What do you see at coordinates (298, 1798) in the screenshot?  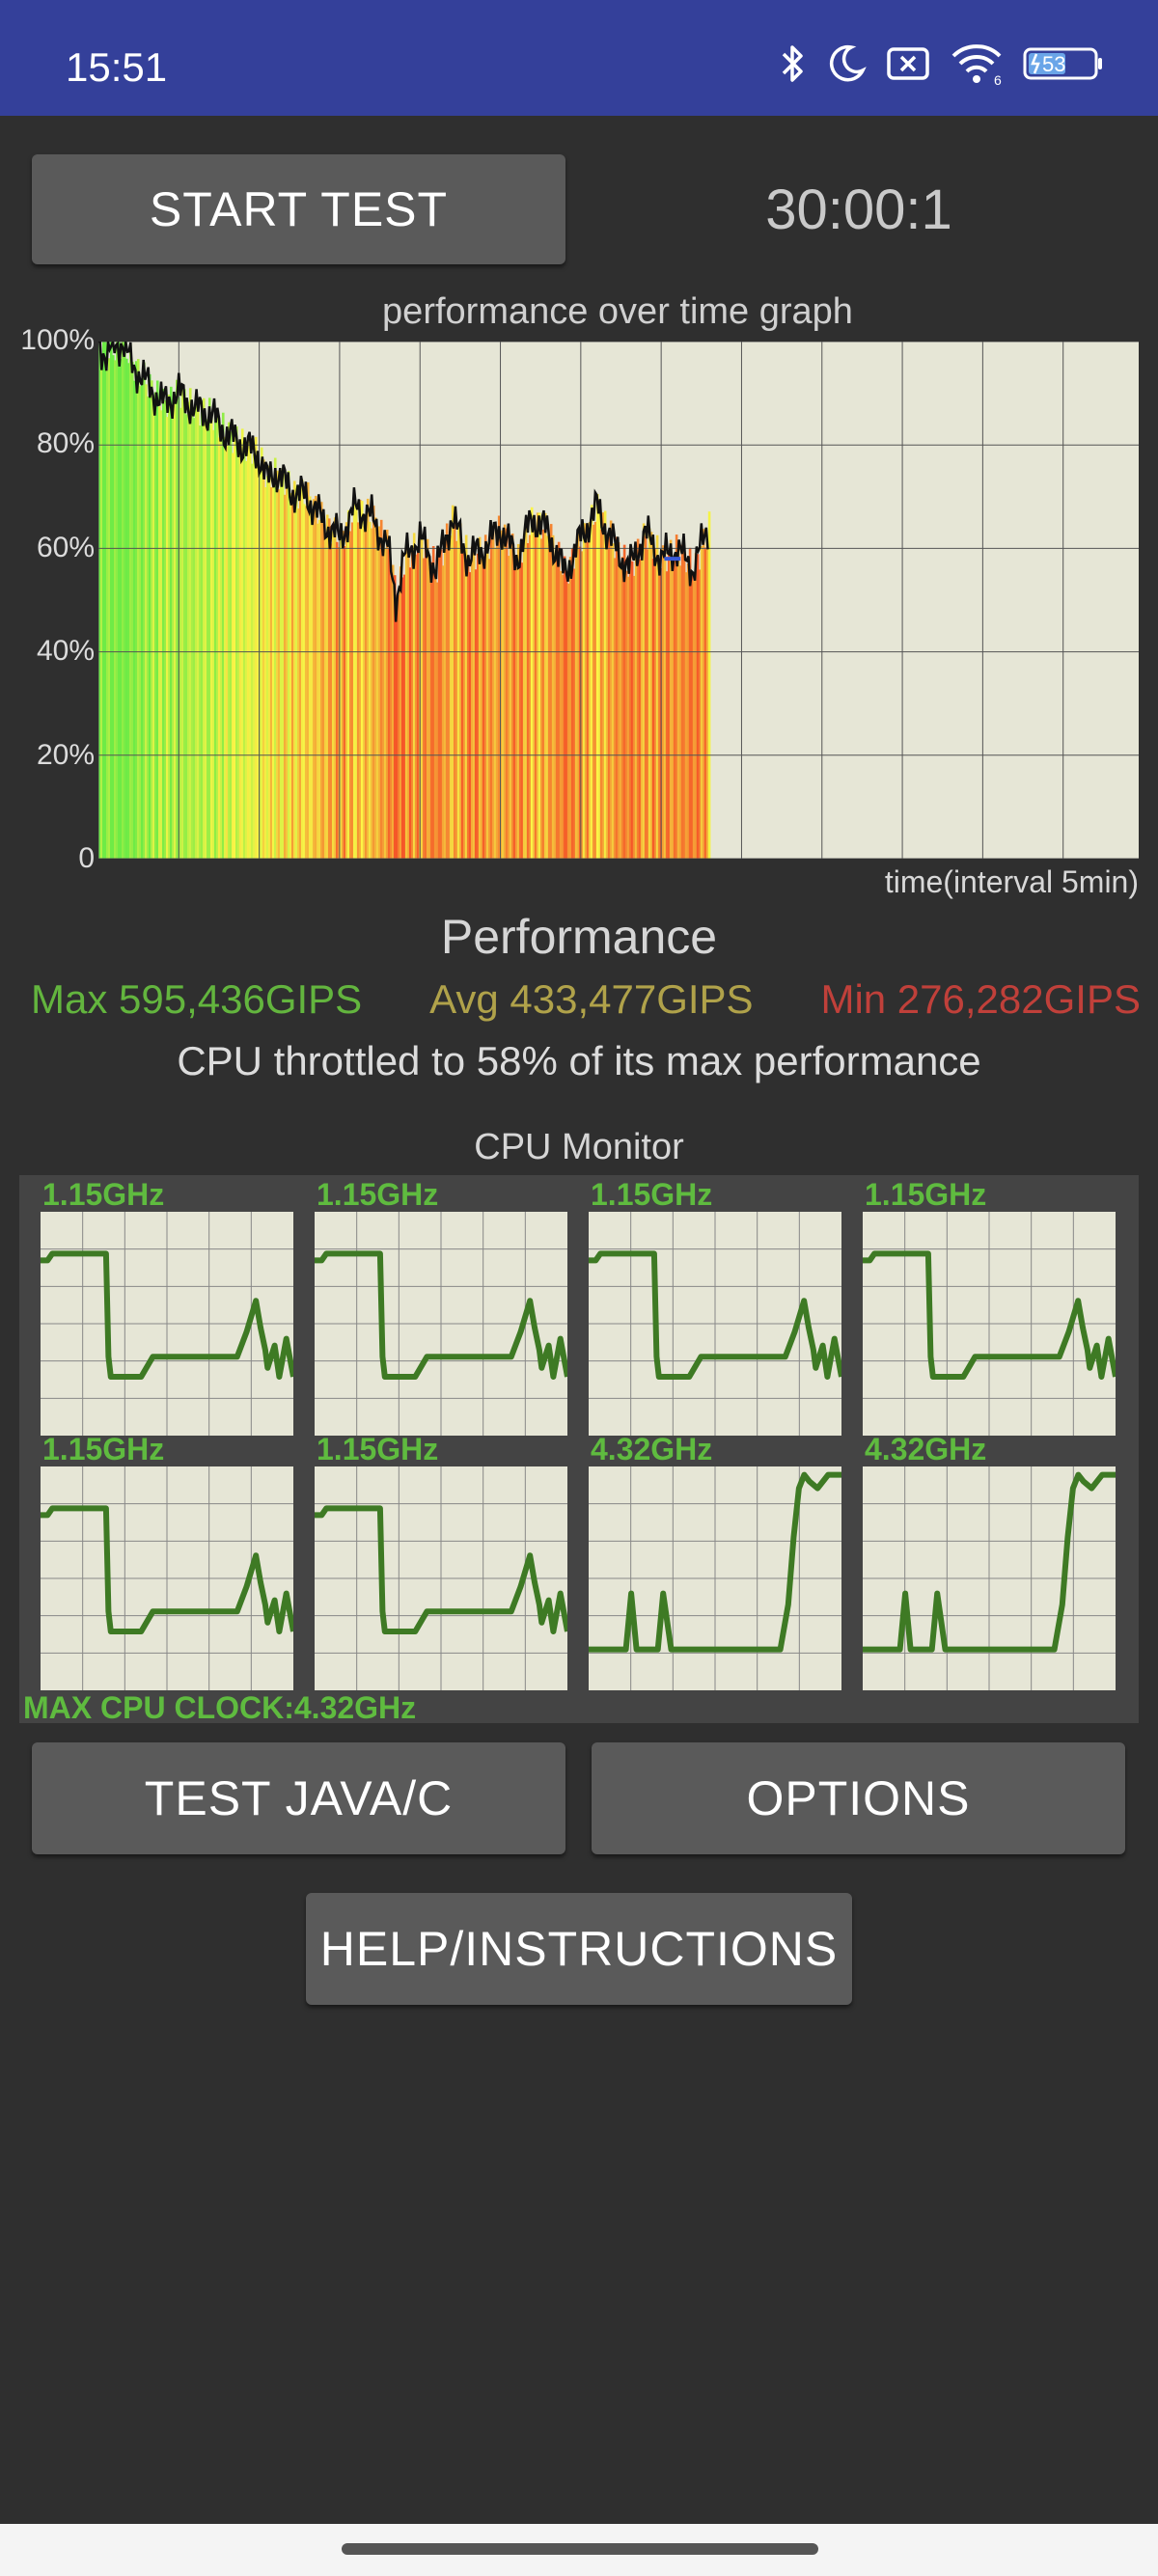 I see `test-java-c-button: TEST JAVA/C` at bounding box center [298, 1798].